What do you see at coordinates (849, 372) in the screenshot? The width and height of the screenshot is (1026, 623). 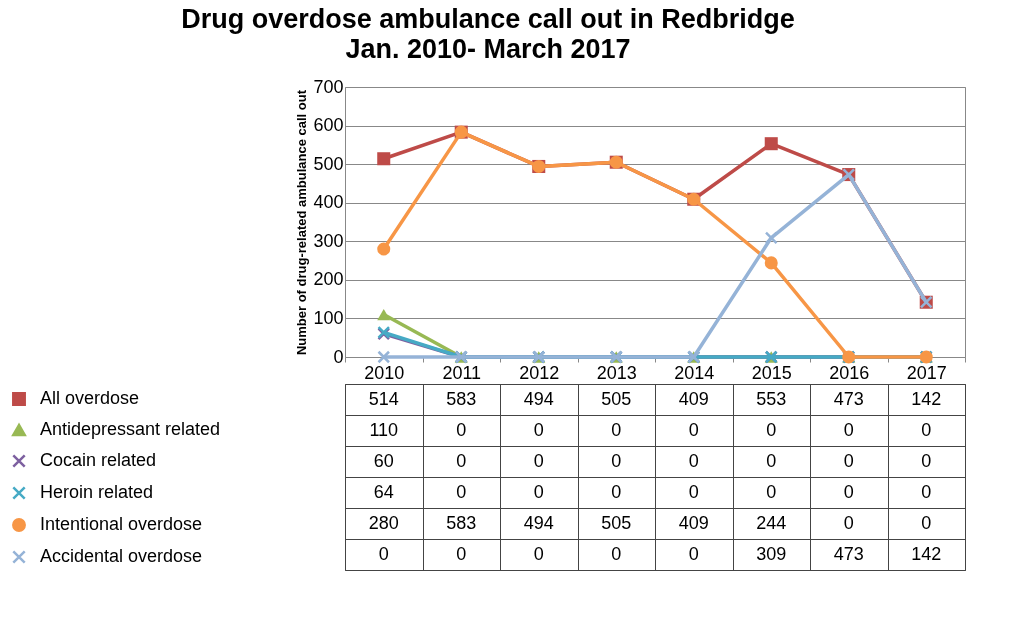 I see `x-tick-label: 2016` at bounding box center [849, 372].